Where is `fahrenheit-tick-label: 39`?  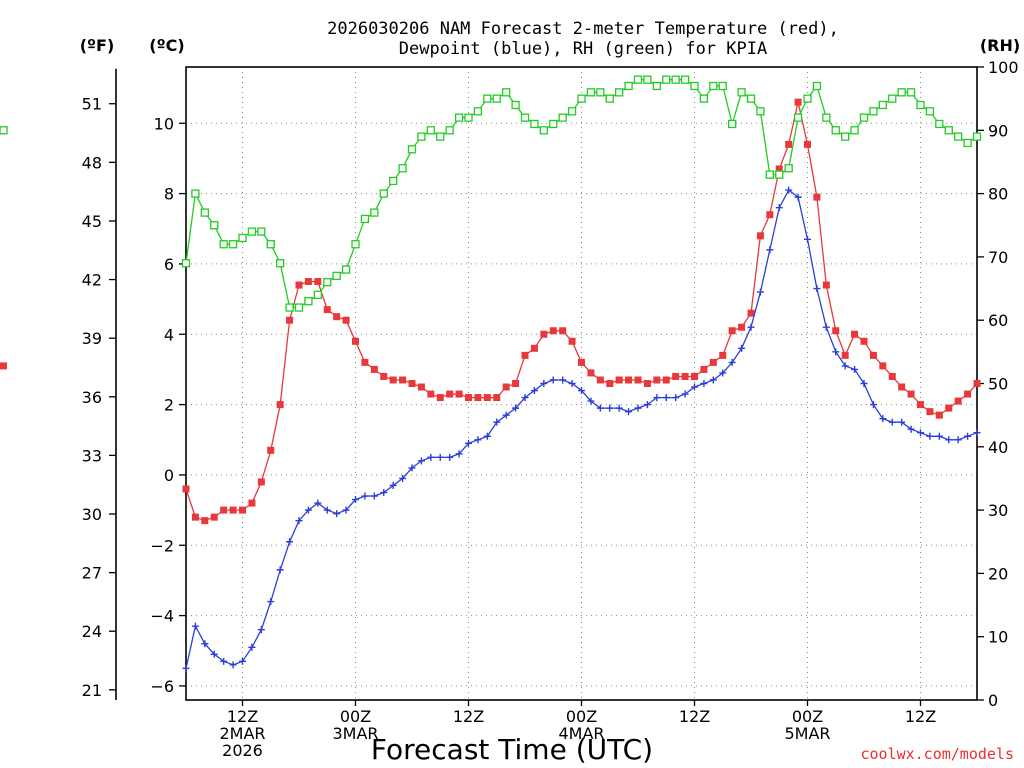 fahrenheit-tick-label: 39 is located at coordinates (92, 338).